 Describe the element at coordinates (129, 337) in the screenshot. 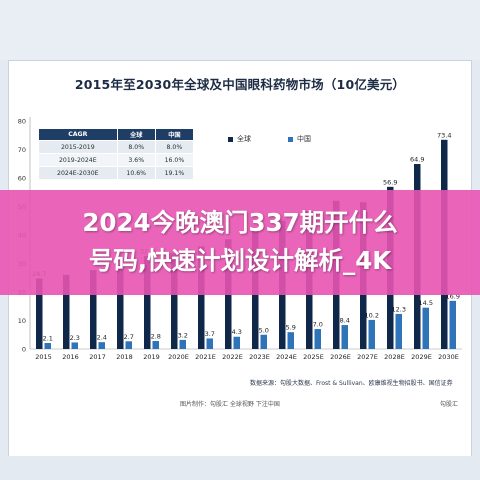

I see `data-label-china: 2.7` at that location.